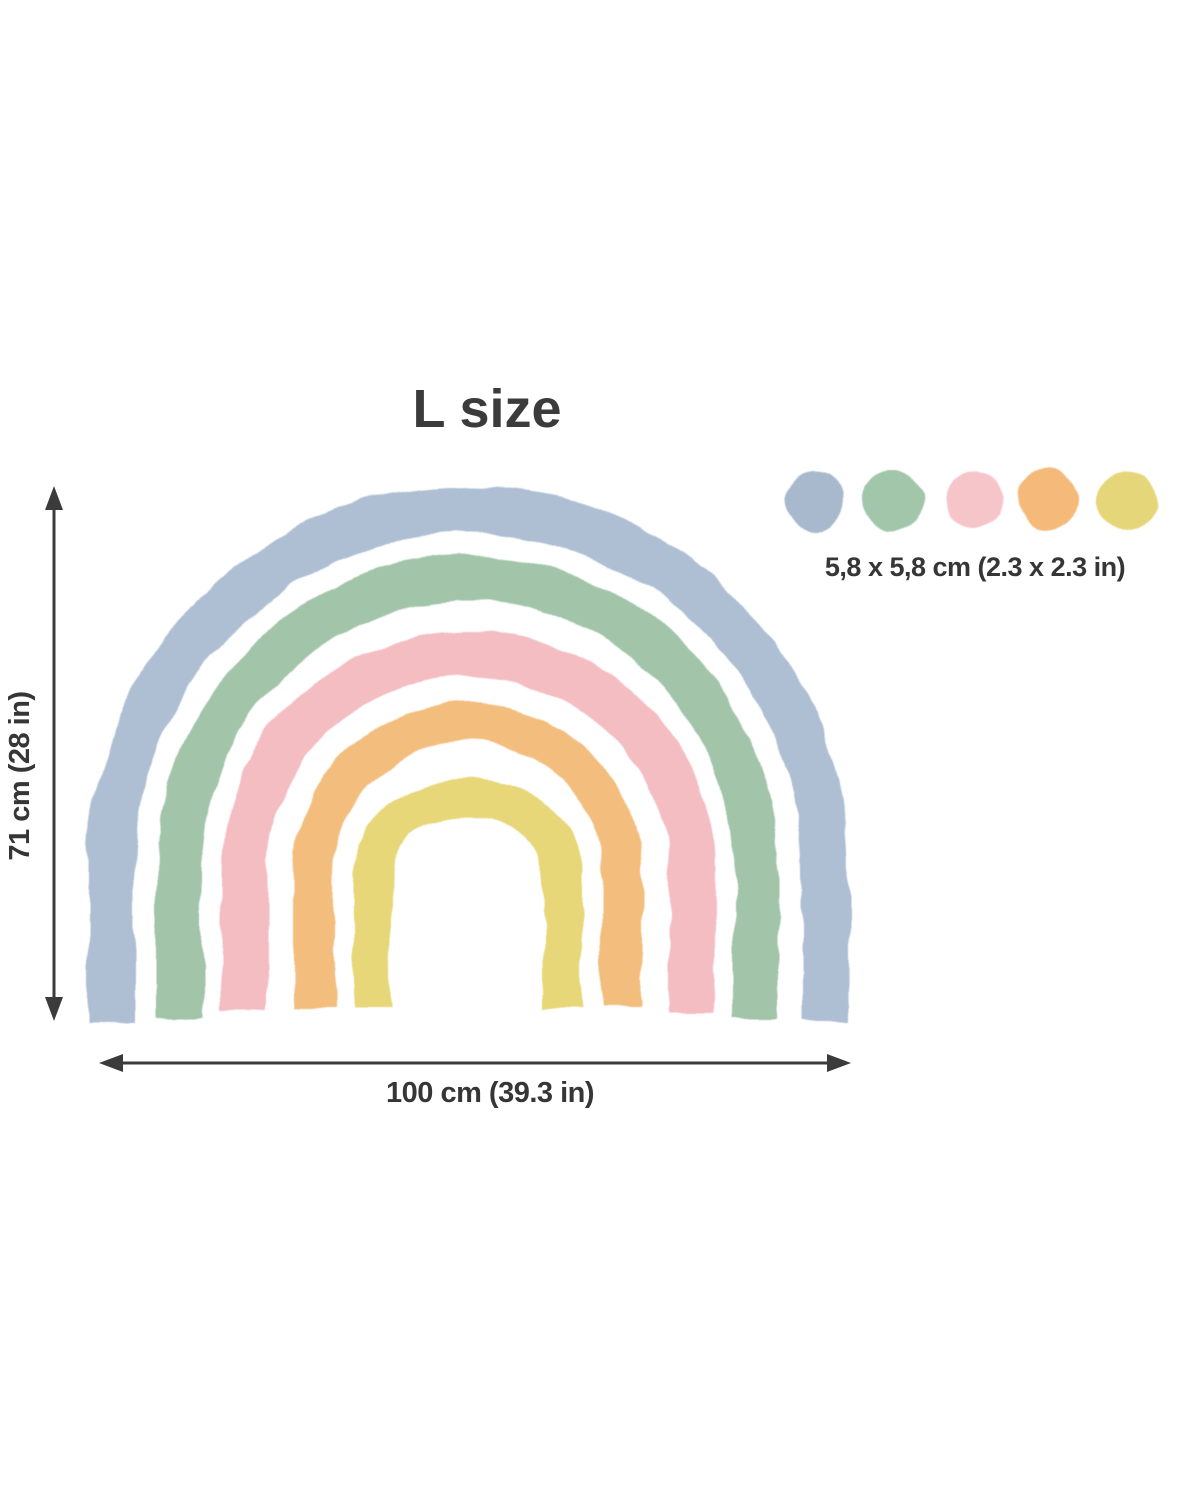 The width and height of the screenshot is (1200, 1500). What do you see at coordinates (975, 567) in the screenshot?
I see `swatch-size-caption: 5,8 x 5,8 cm (2.3 x 2.3 in)` at bounding box center [975, 567].